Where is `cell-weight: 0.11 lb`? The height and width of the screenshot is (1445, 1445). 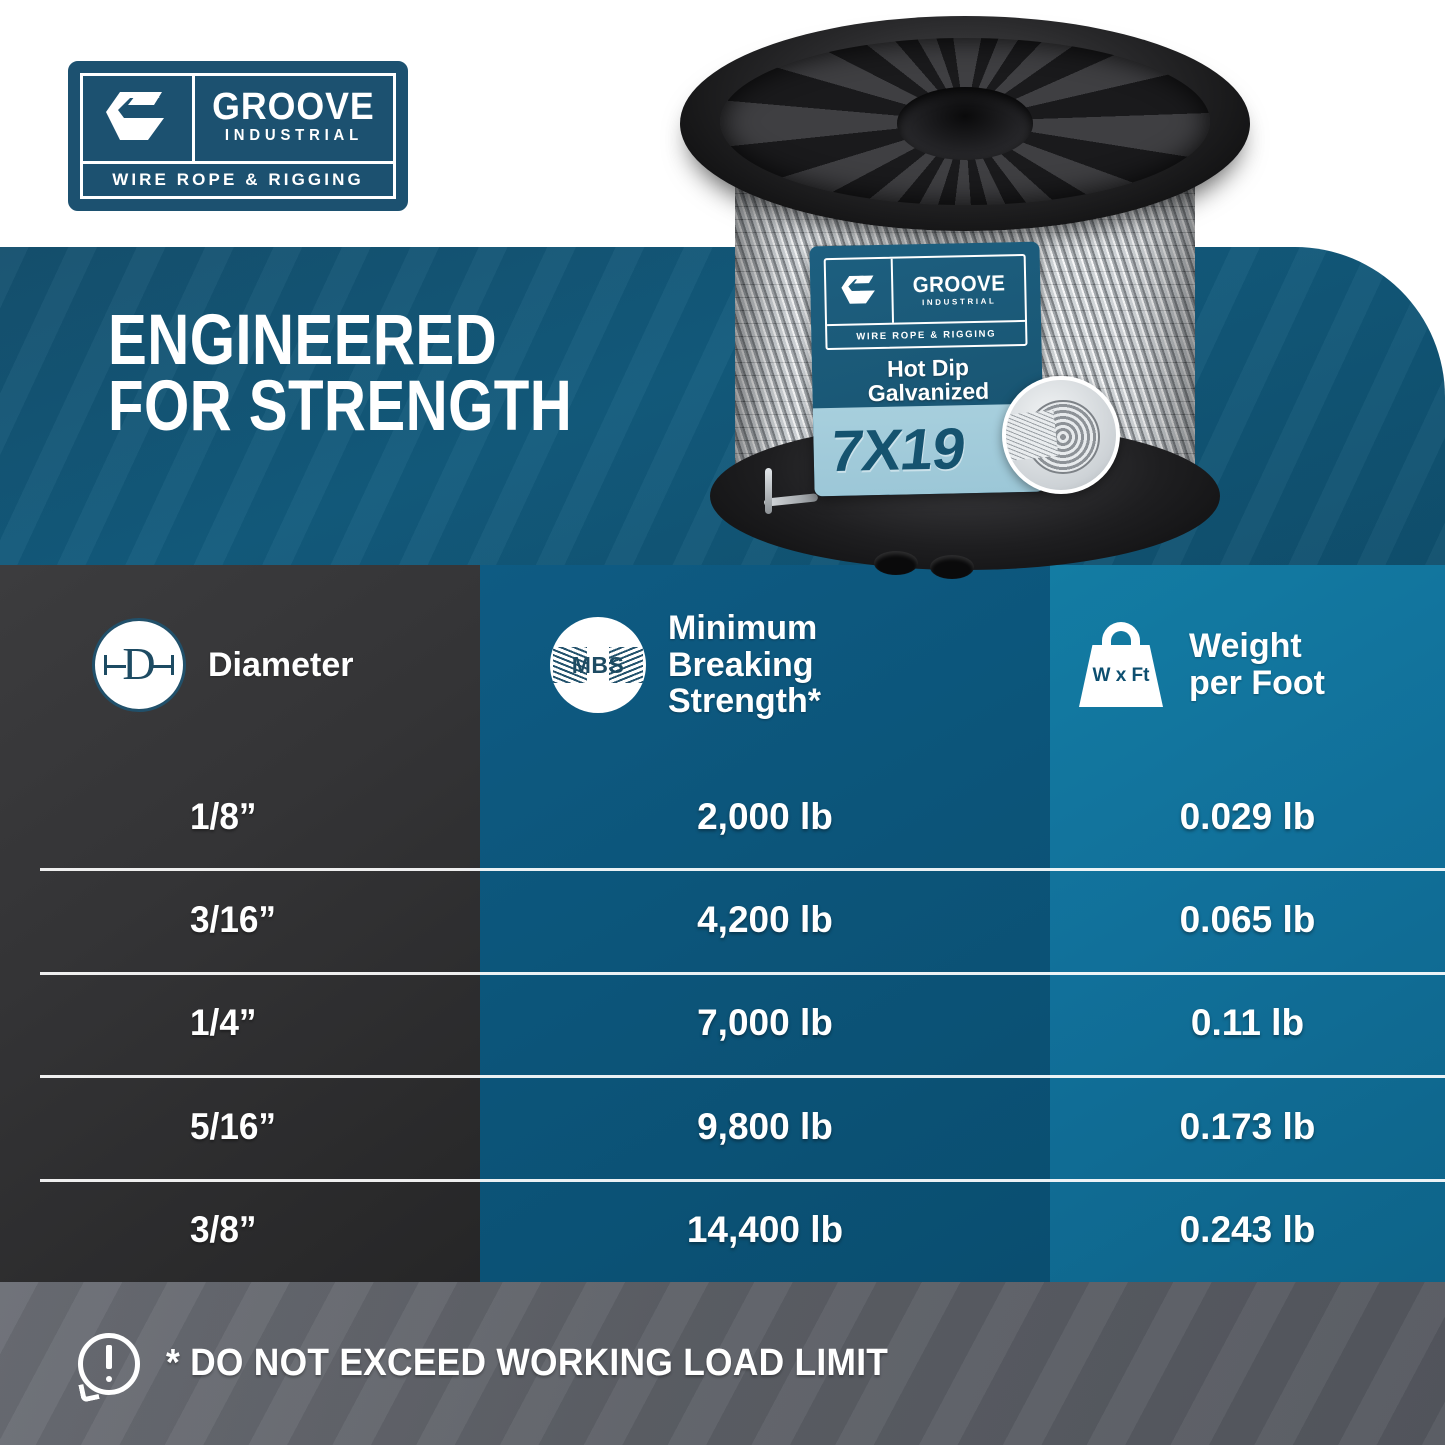 cell-weight: 0.11 lb is located at coordinates (1247, 1023).